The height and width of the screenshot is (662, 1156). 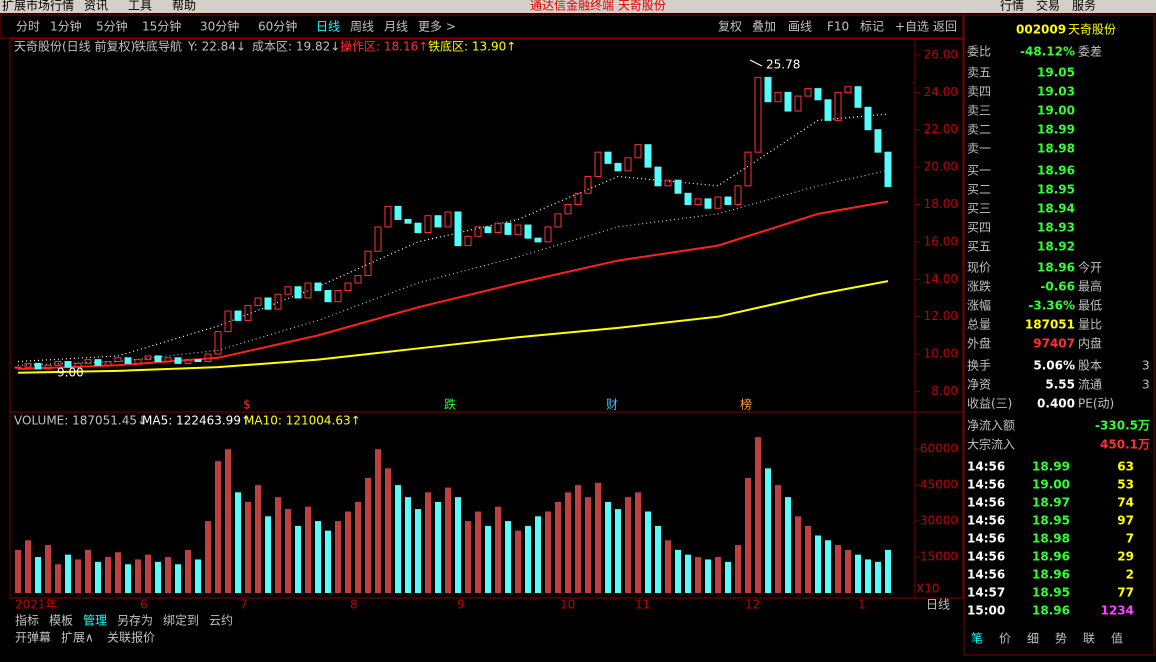 What do you see at coordinates (184, 6) in the screenshot?
I see `menu-item: 帮助` at bounding box center [184, 6].